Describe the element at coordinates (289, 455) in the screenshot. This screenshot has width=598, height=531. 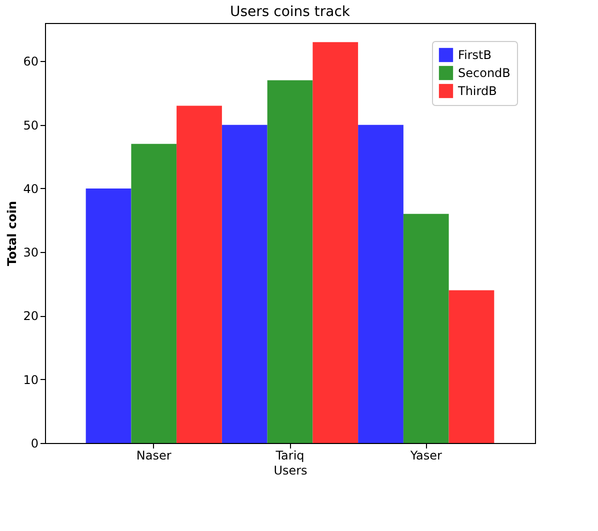
I see `x-tick-label: Tariq` at that location.